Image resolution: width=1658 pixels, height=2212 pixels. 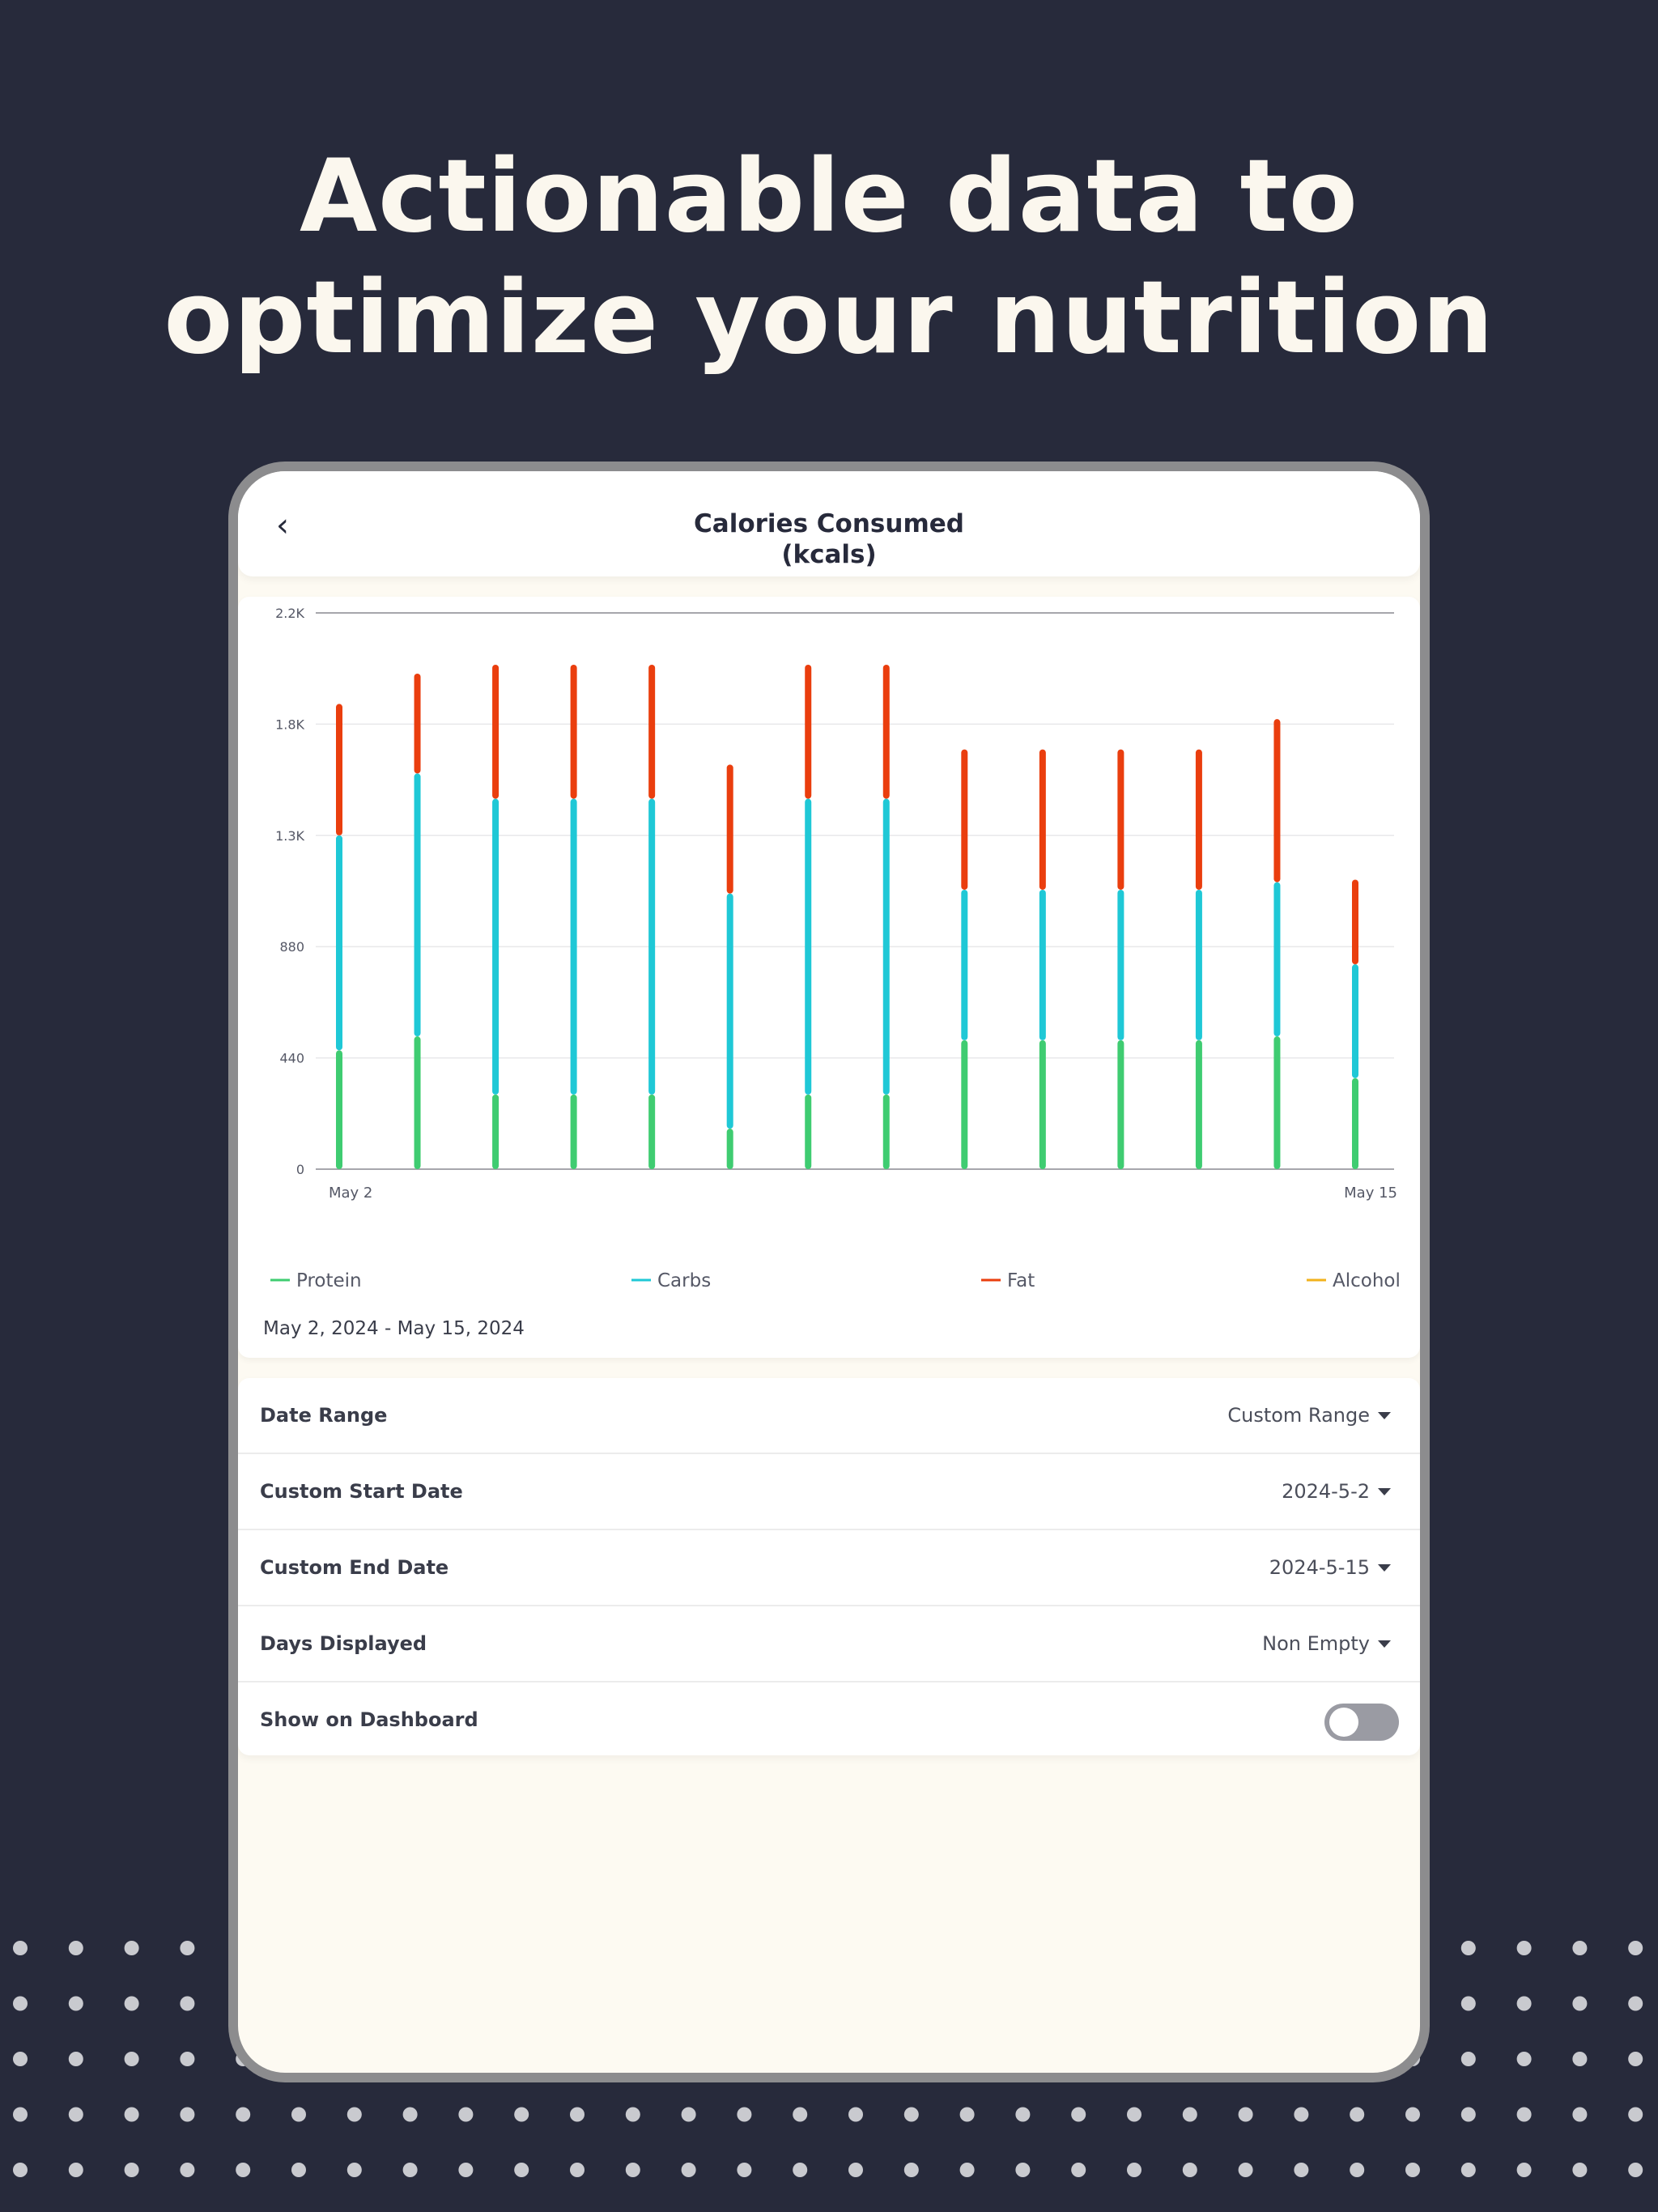 I want to click on toggle-knob, so click(x=1343, y=1723).